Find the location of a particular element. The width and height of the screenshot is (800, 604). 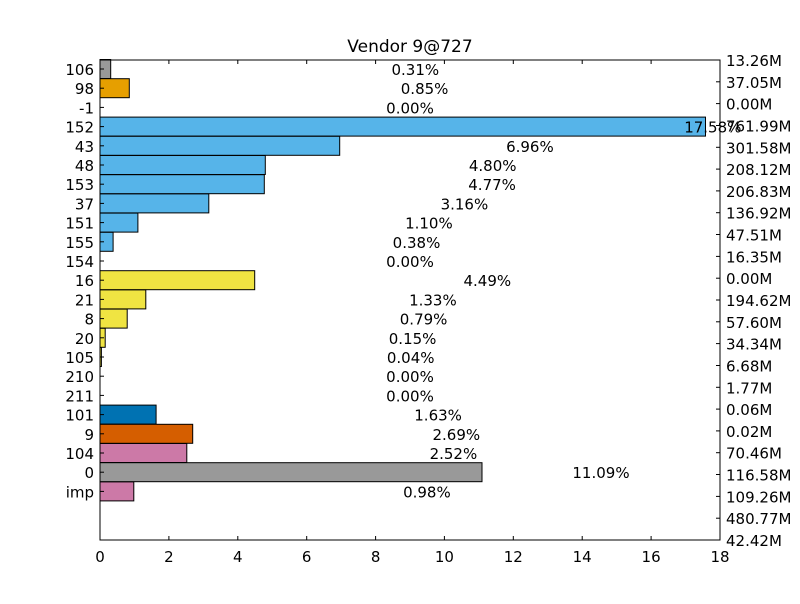

y-tick-label-43: 43 is located at coordinates (84, 147).